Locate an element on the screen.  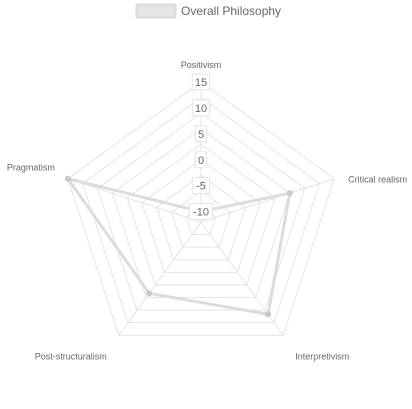
tick-label: 5 is located at coordinates (201, 135).